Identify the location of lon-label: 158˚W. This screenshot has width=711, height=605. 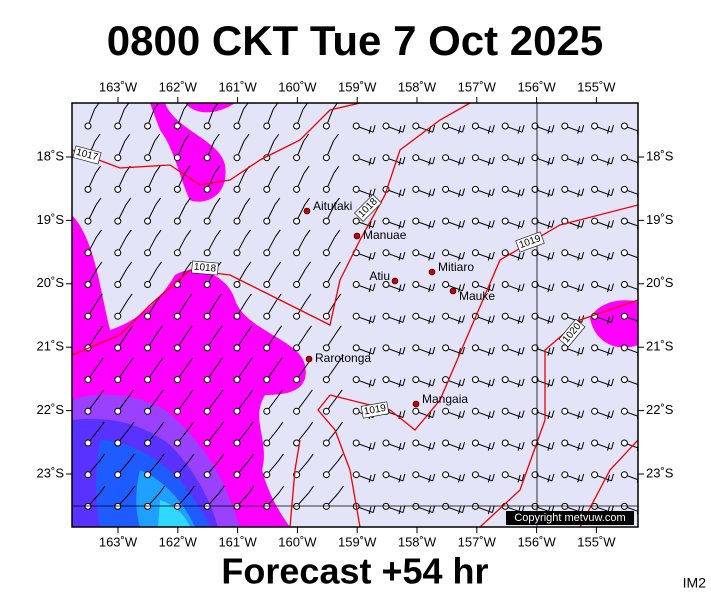
(417, 86).